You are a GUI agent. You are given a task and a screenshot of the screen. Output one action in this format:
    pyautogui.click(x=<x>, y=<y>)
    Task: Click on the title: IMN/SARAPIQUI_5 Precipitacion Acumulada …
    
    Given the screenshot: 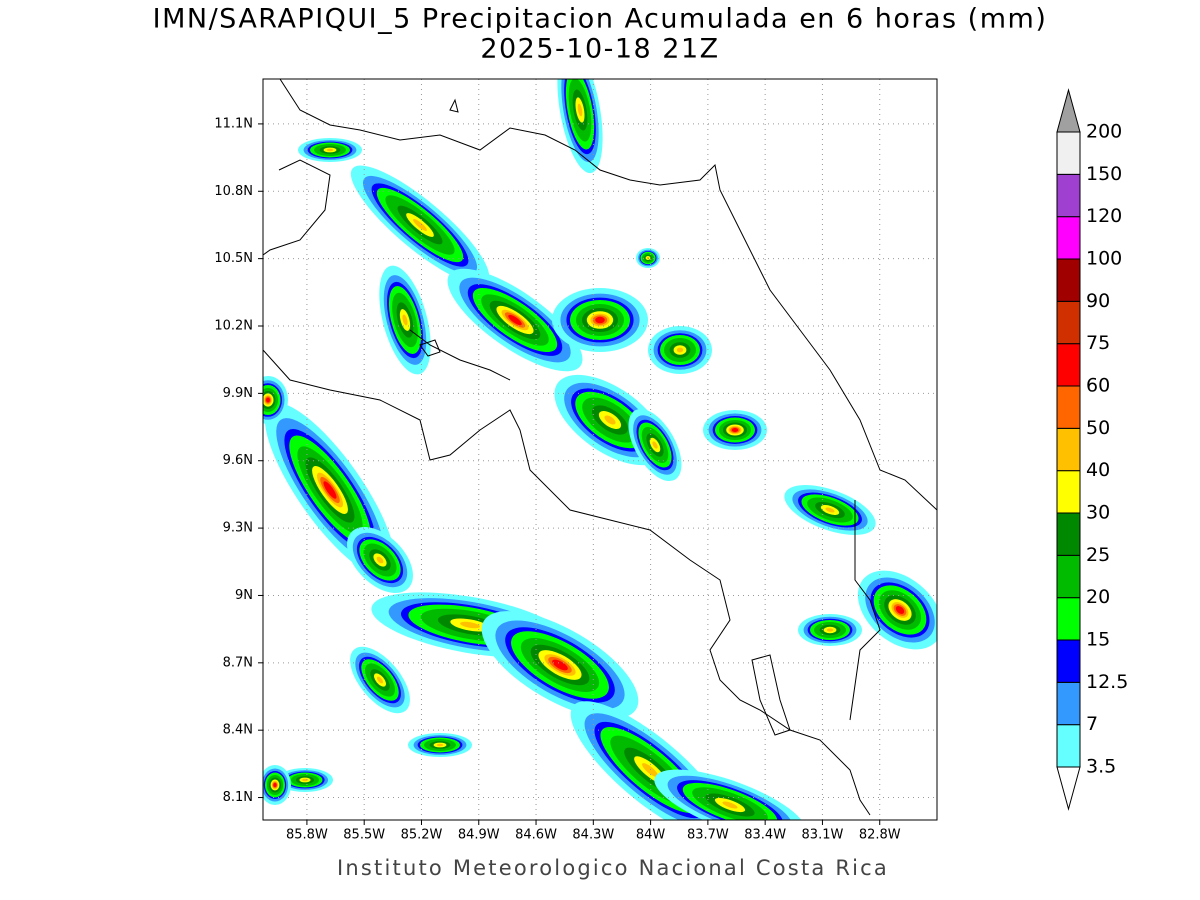 What is the action you would take?
    pyautogui.click(x=600, y=19)
    